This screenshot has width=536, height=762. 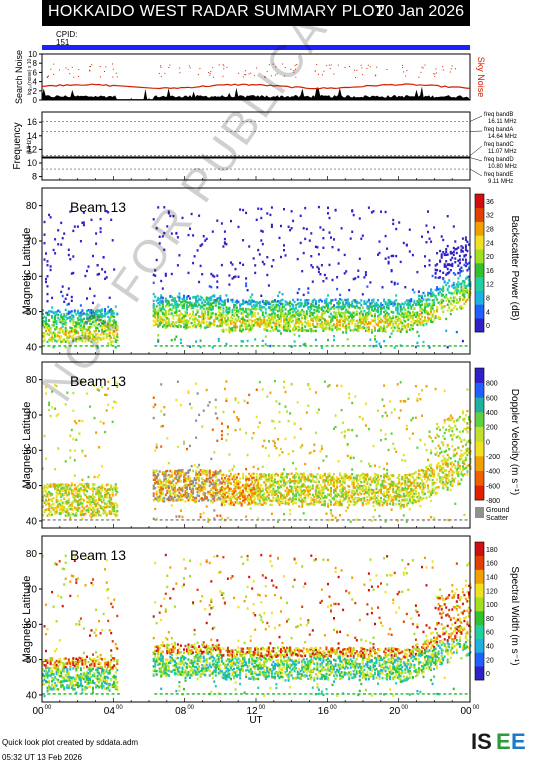 What do you see at coordinates (395, 711) in the screenshot?
I see `x-tick-label: 20` at bounding box center [395, 711].